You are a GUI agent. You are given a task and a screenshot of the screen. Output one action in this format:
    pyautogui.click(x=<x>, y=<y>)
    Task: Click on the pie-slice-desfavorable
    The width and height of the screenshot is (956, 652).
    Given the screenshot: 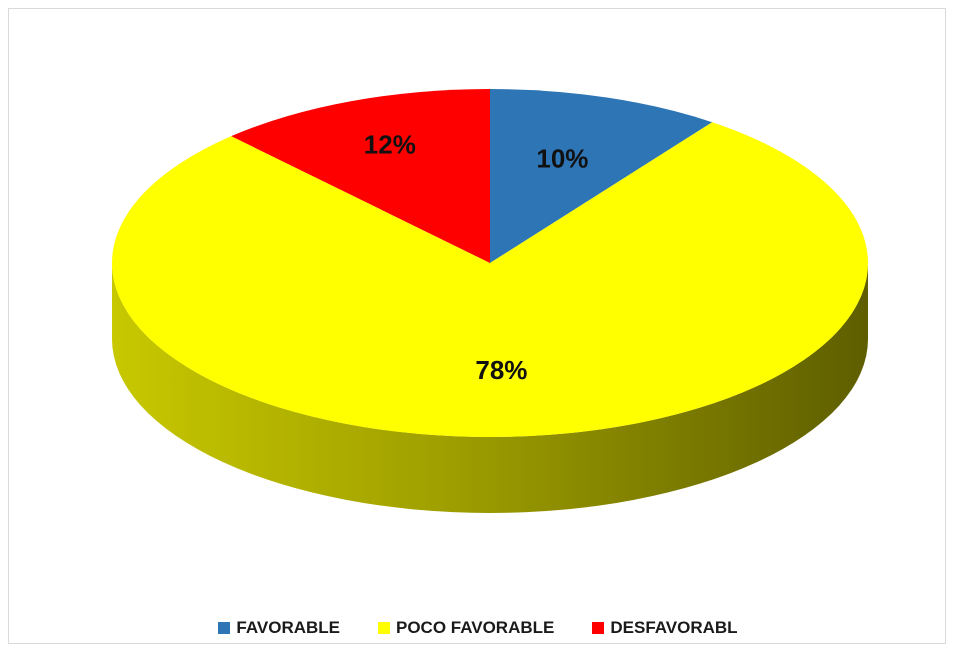 What is the action you would take?
    pyautogui.click(x=361, y=176)
    